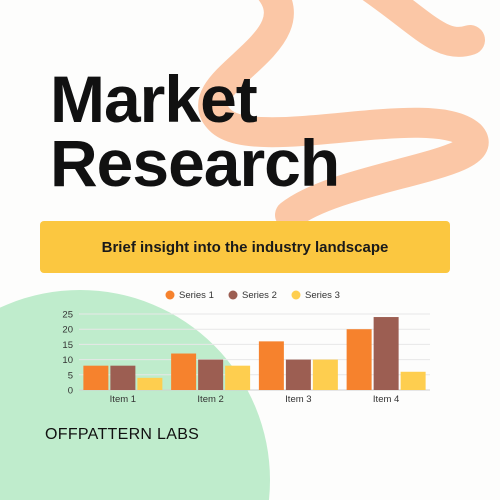  Describe the element at coordinates (70, 375) in the screenshot. I see `y-tick-label: 5` at that location.